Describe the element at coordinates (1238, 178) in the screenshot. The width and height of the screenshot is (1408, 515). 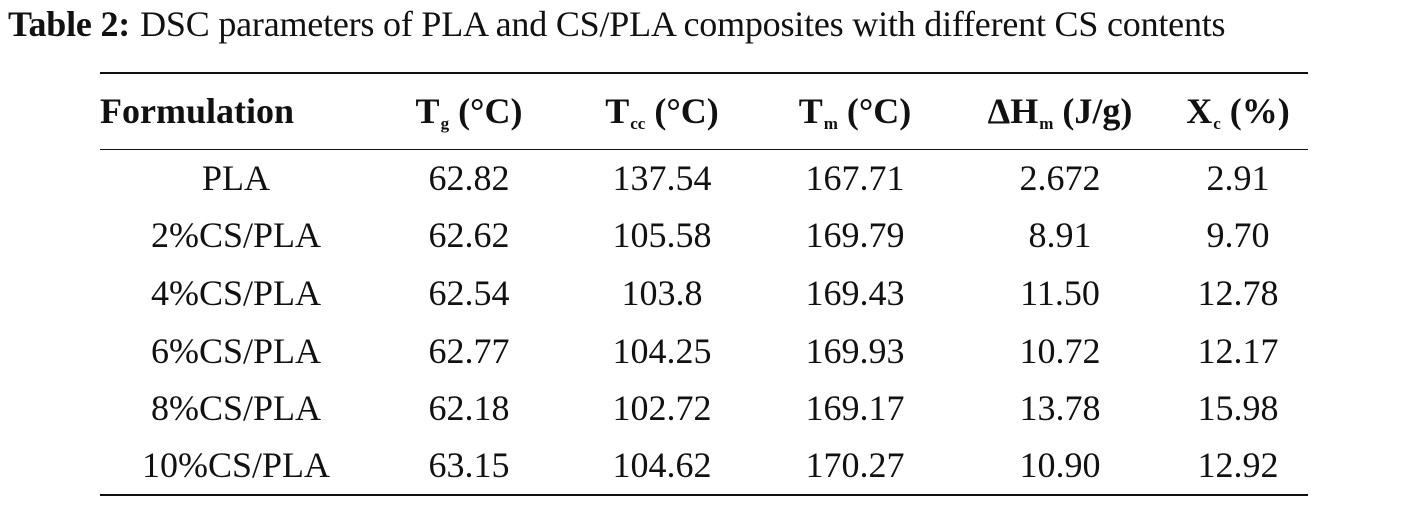
I see `cell-xc: 2.91` at that location.